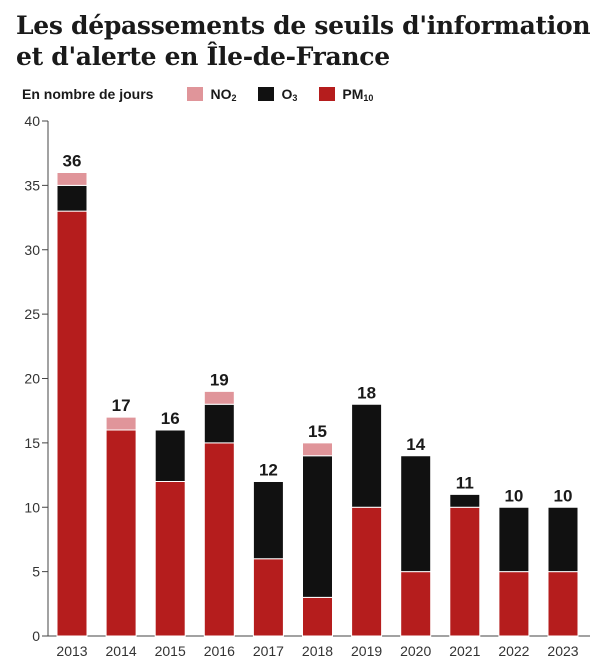 This screenshot has width=616, height=669. Describe the element at coordinates (71, 651) in the screenshot. I see `x-tick-label: 2013` at that location.